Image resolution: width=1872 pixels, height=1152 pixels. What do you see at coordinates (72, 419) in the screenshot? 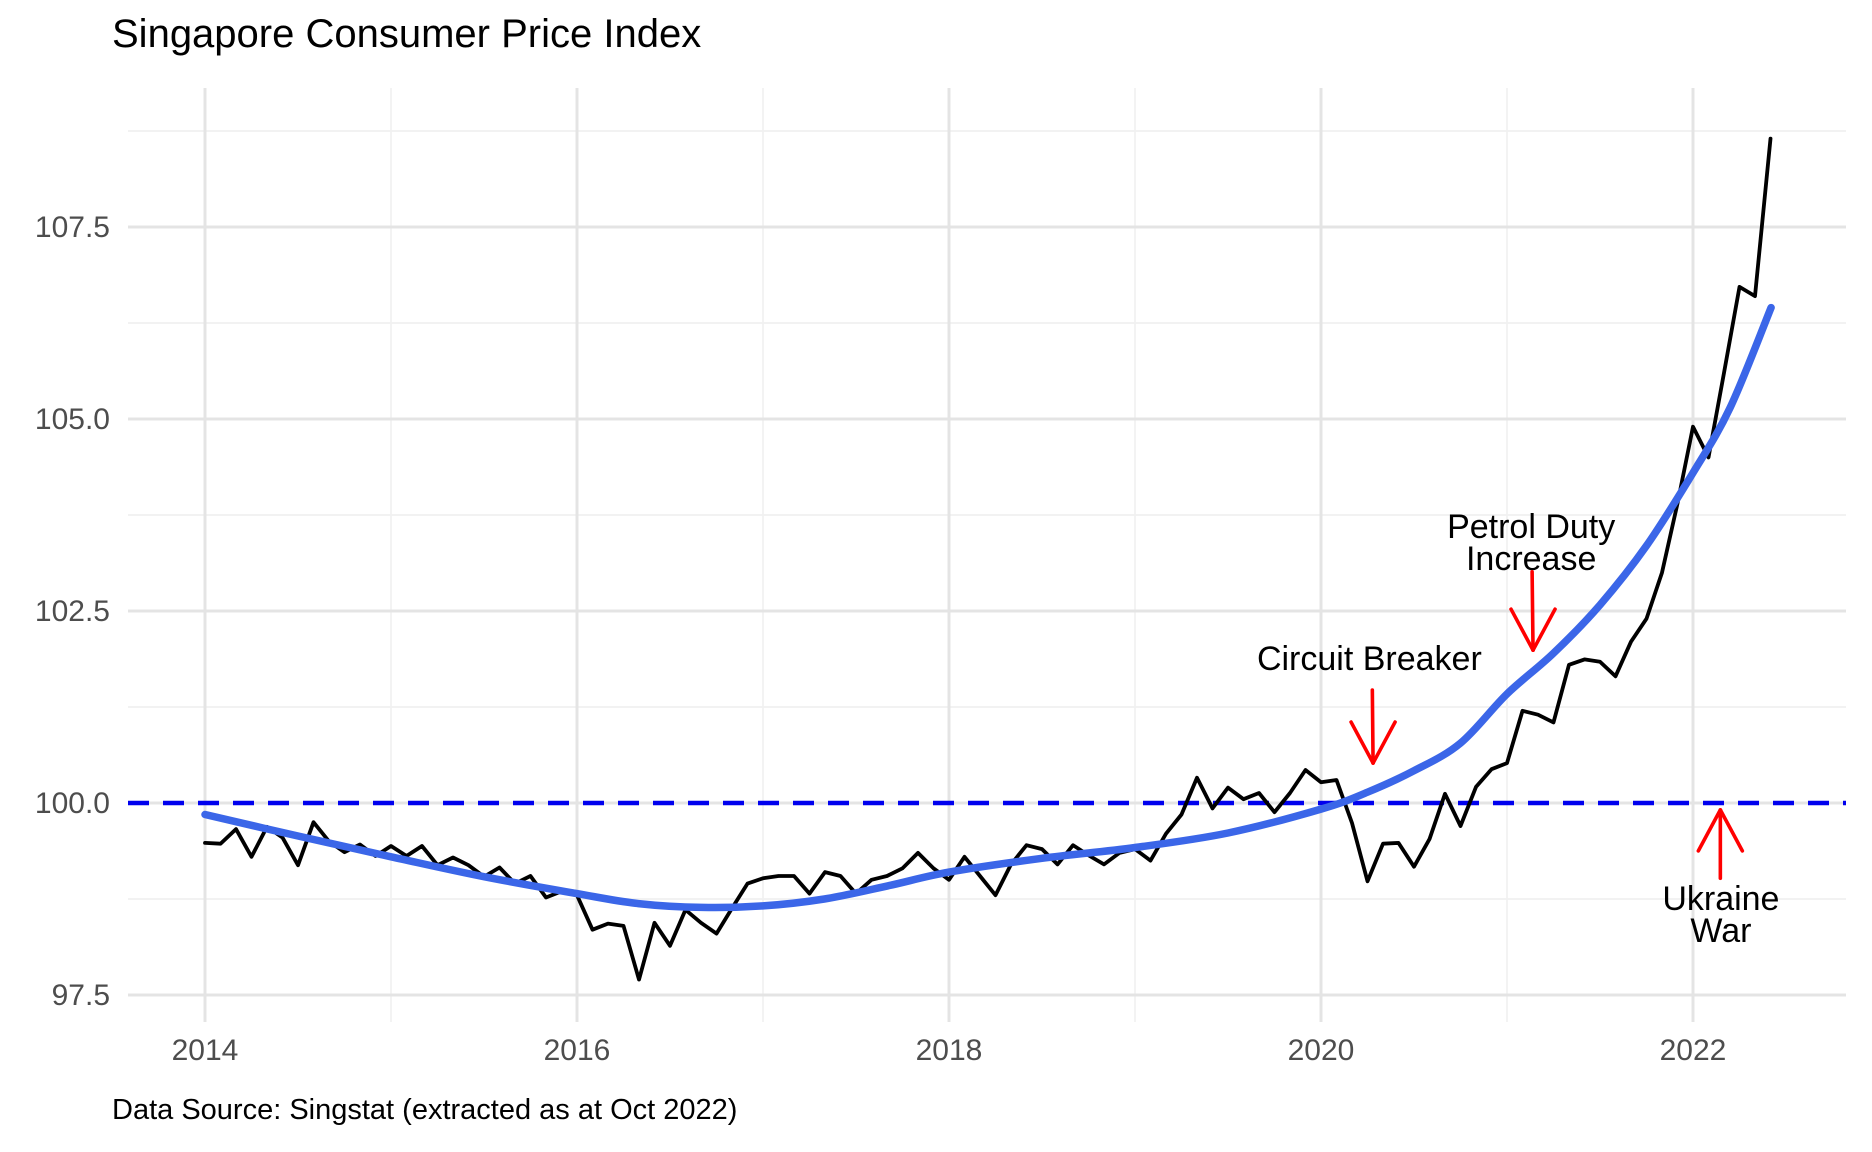
I see `y-tick-label-105.0: 105.0` at bounding box center [72, 419].